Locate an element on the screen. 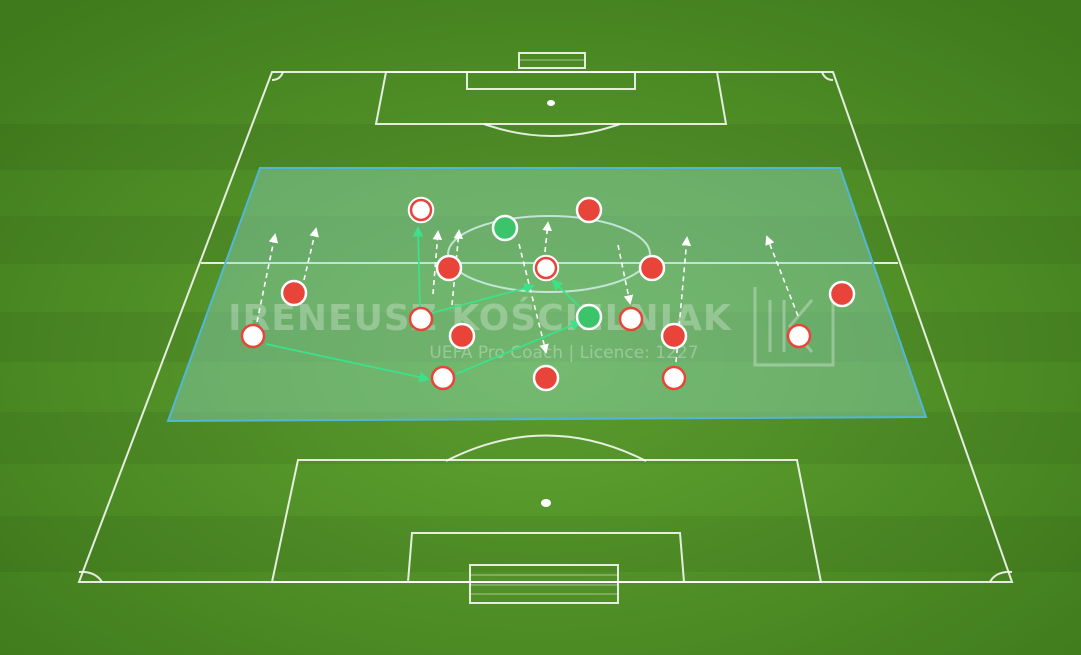 The image size is (1081, 655). corner-arc-bottom-left is located at coordinates (90, 576).